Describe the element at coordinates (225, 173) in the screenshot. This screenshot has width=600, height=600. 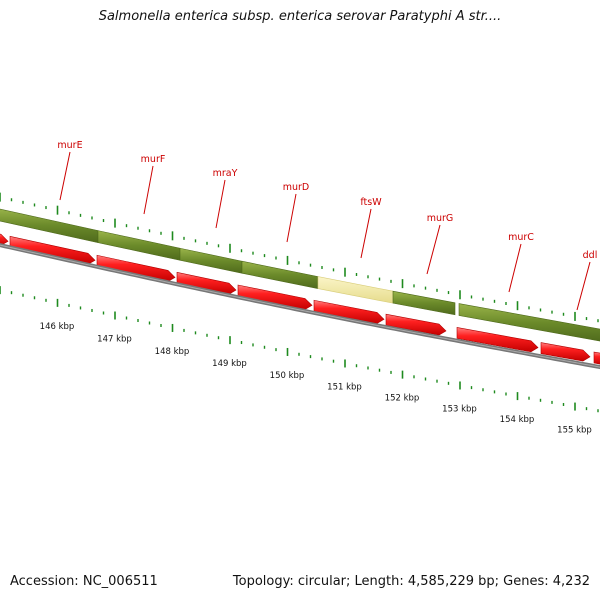
I see `gene-label-mraY: mraY` at that location.